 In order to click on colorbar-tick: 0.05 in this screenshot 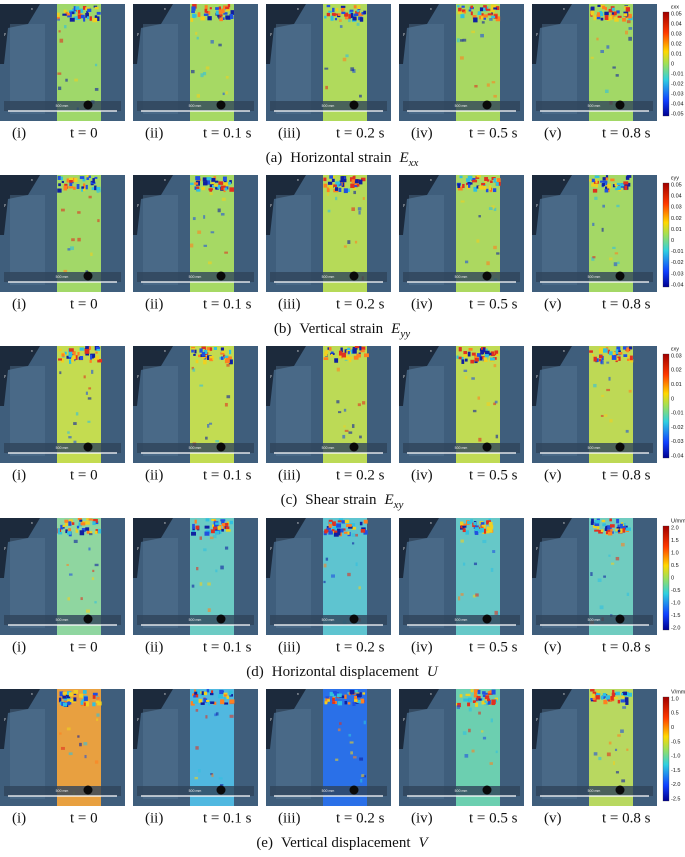, I will do `click(676, 14)`.